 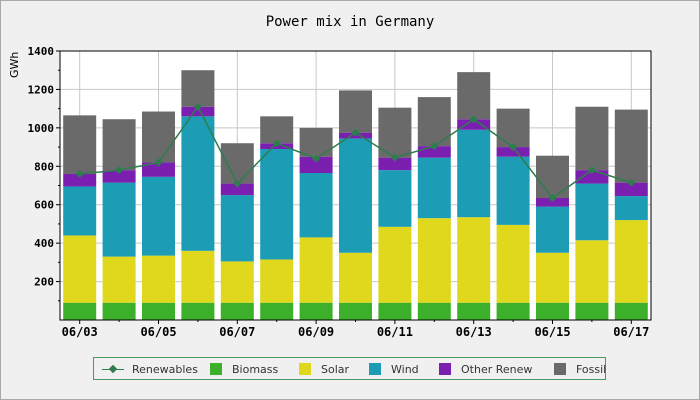 I want to click on x-tick-label: 06/11, so click(x=395, y=332).